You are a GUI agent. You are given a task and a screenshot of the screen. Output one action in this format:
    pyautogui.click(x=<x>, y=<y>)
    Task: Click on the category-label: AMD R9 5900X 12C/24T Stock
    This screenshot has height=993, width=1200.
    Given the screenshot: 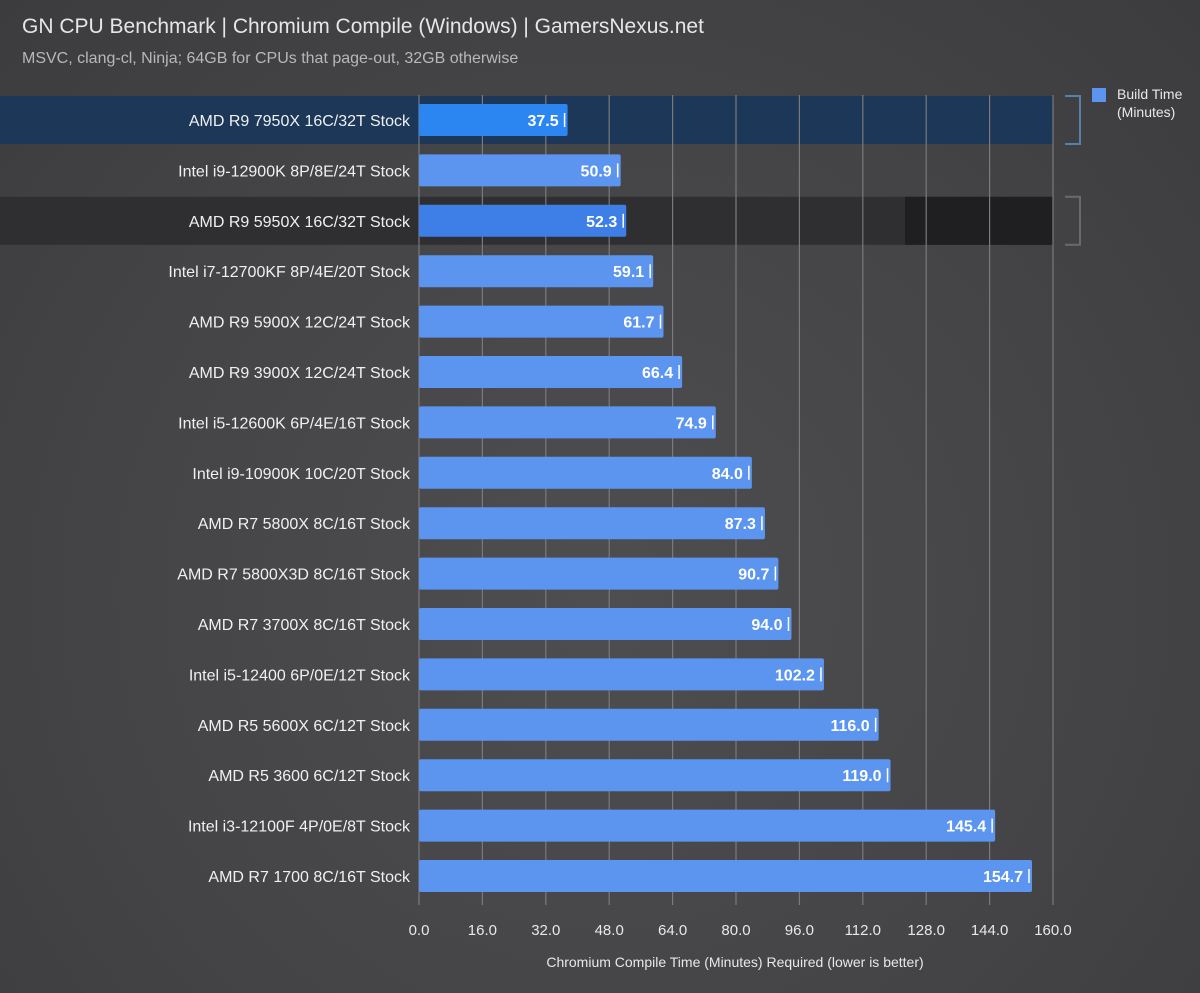 What is the action you would take?
    pyautogui.click(x=300, y=323)
    